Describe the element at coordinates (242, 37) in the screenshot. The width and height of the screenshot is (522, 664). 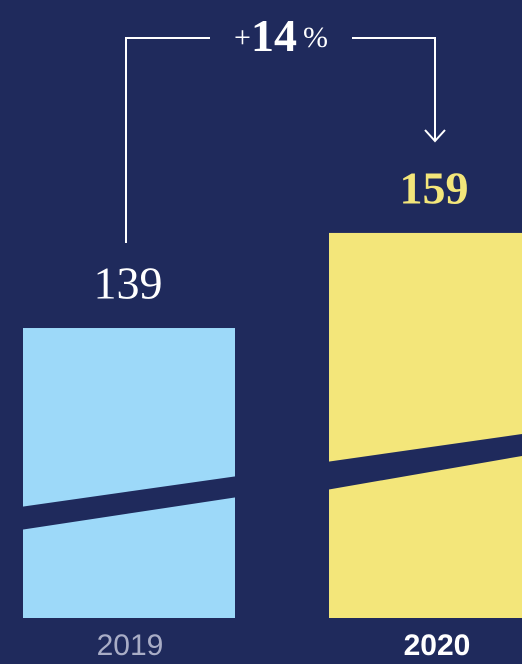
I see `change-sign: +` at that location.